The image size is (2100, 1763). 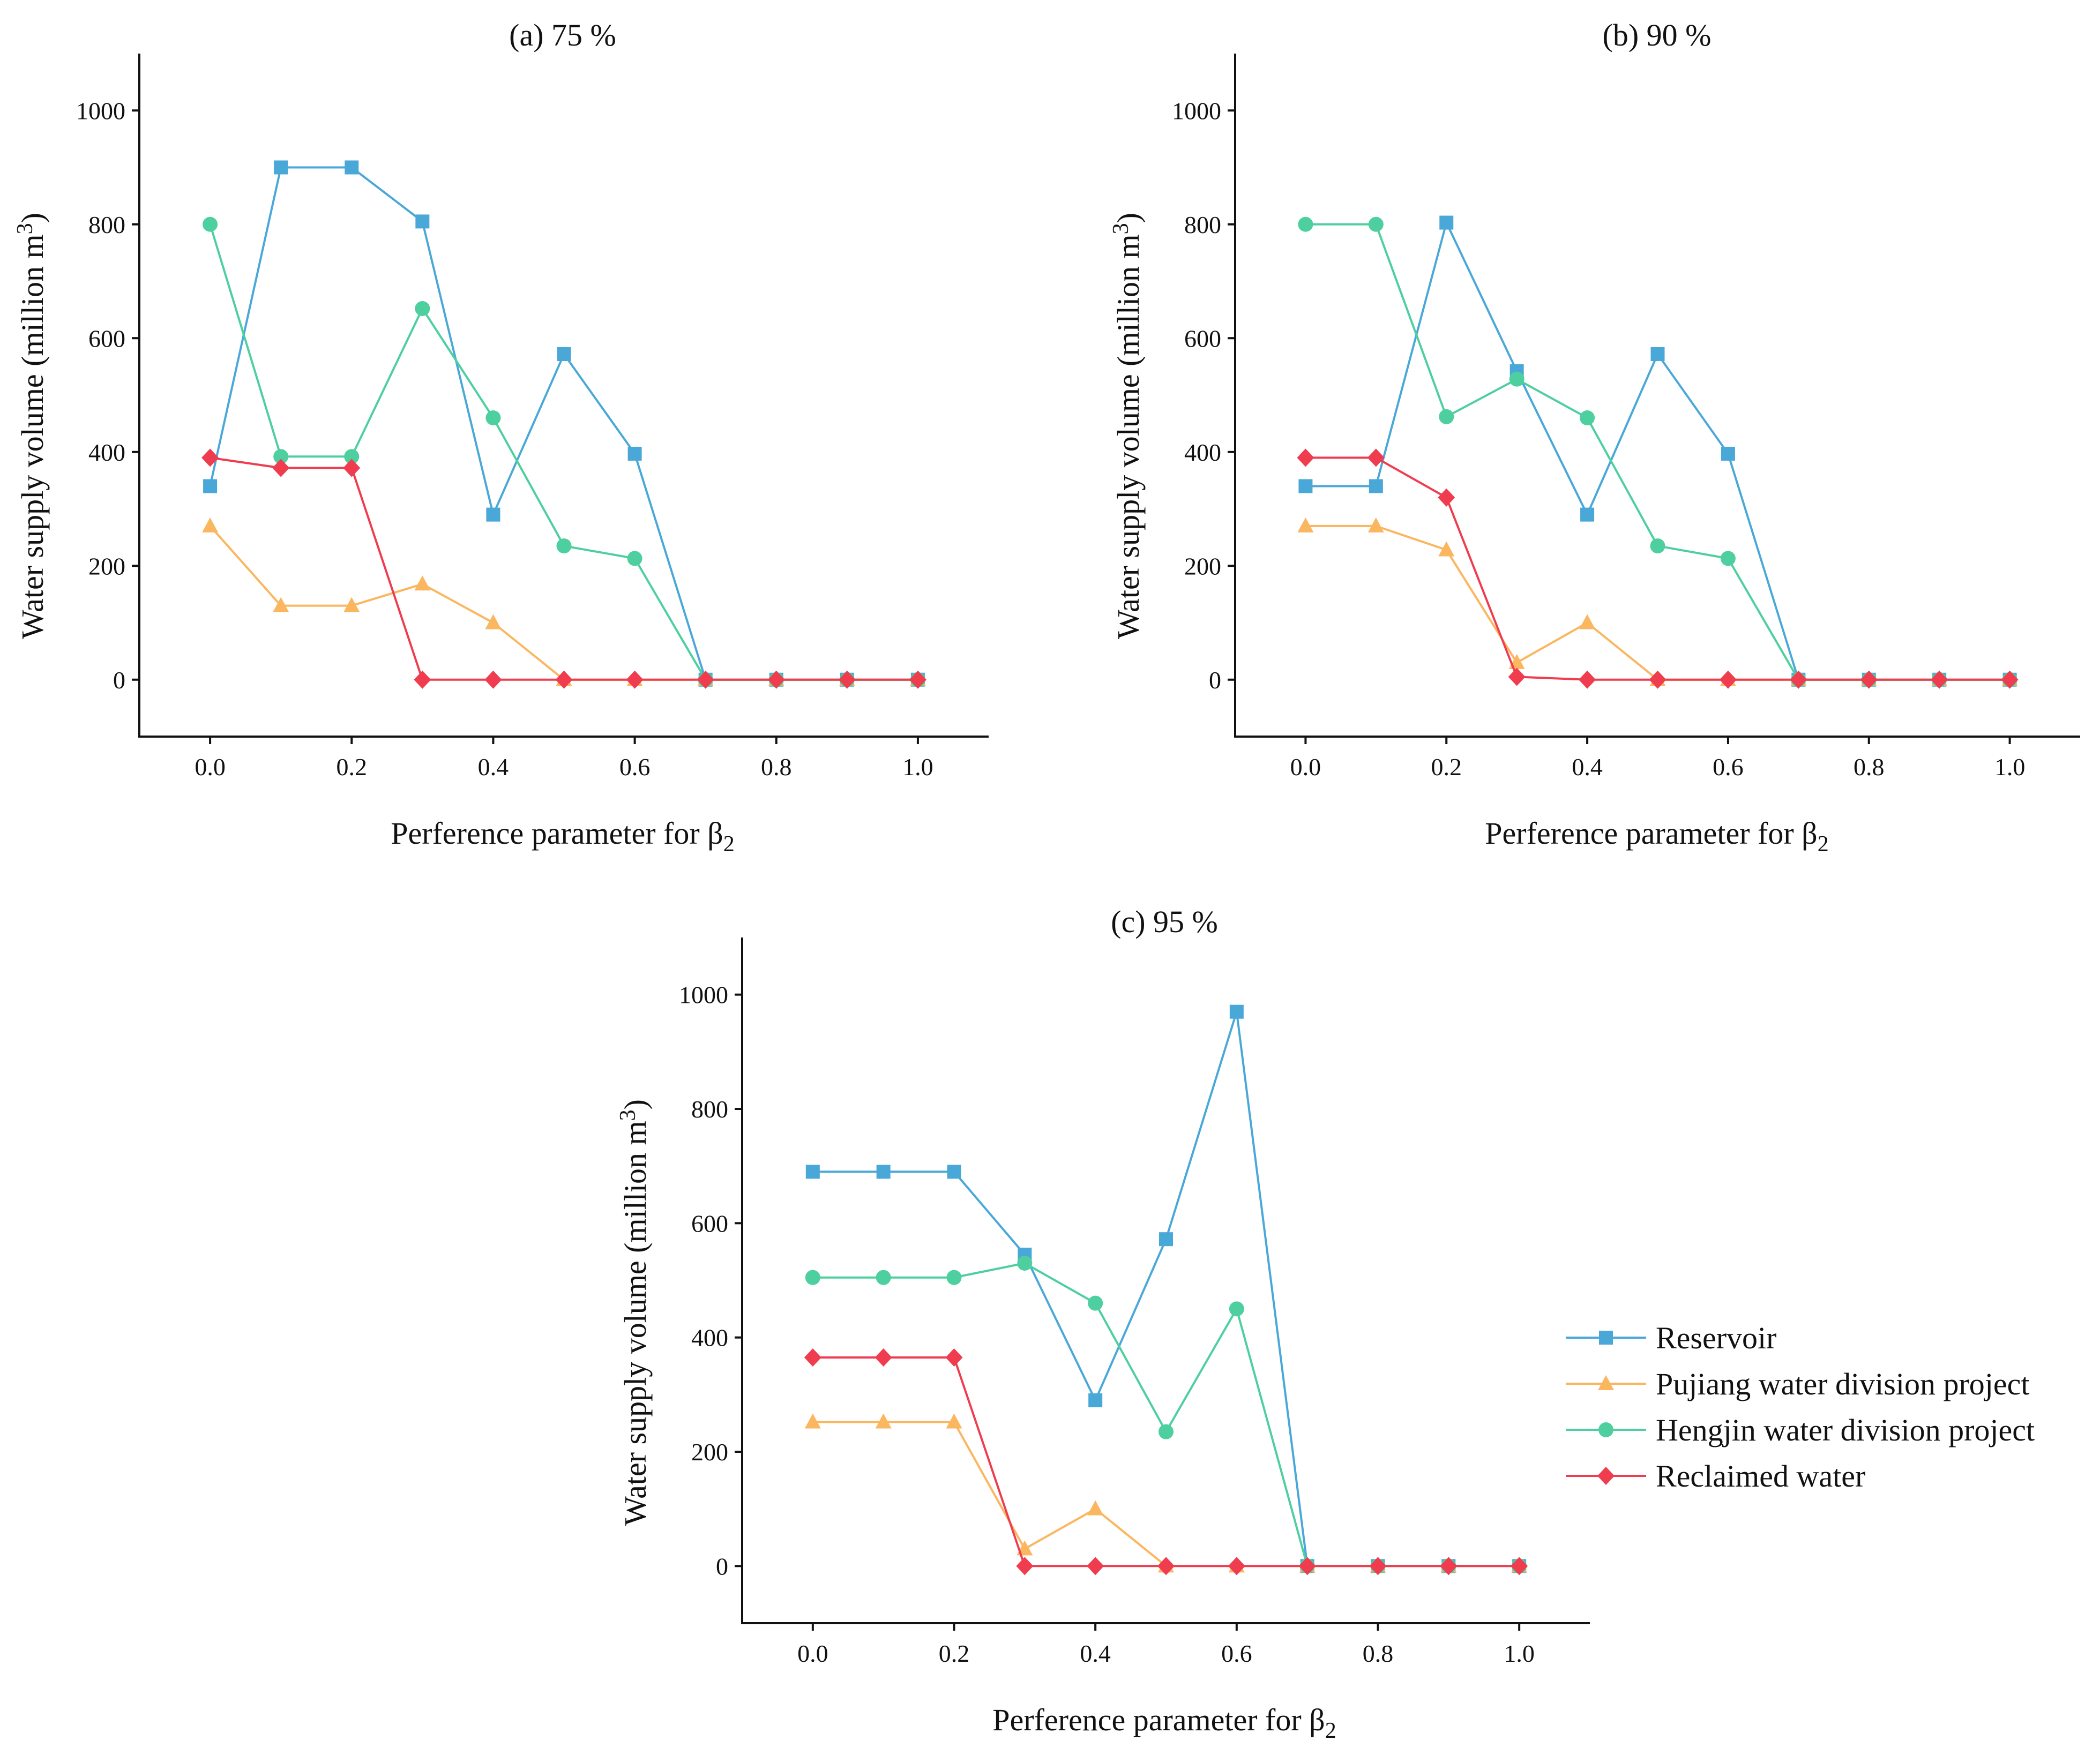 What do you see at coordinates (1845, 1430) in the screenshot?
I see `legend-label: Hengjin water division project` at bounding box center [1845, 1430].